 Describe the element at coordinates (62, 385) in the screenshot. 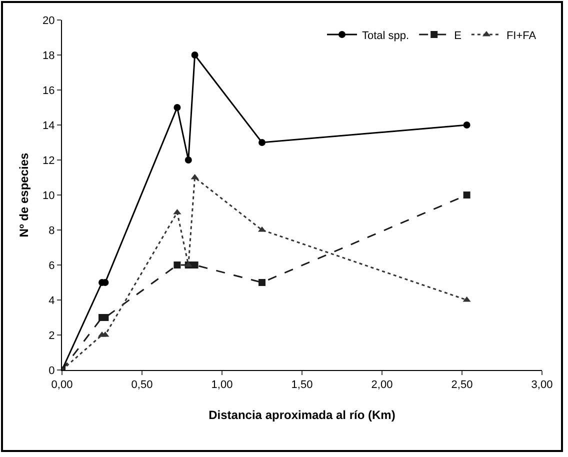

I see `x-tick-label: 0,00` at that location.